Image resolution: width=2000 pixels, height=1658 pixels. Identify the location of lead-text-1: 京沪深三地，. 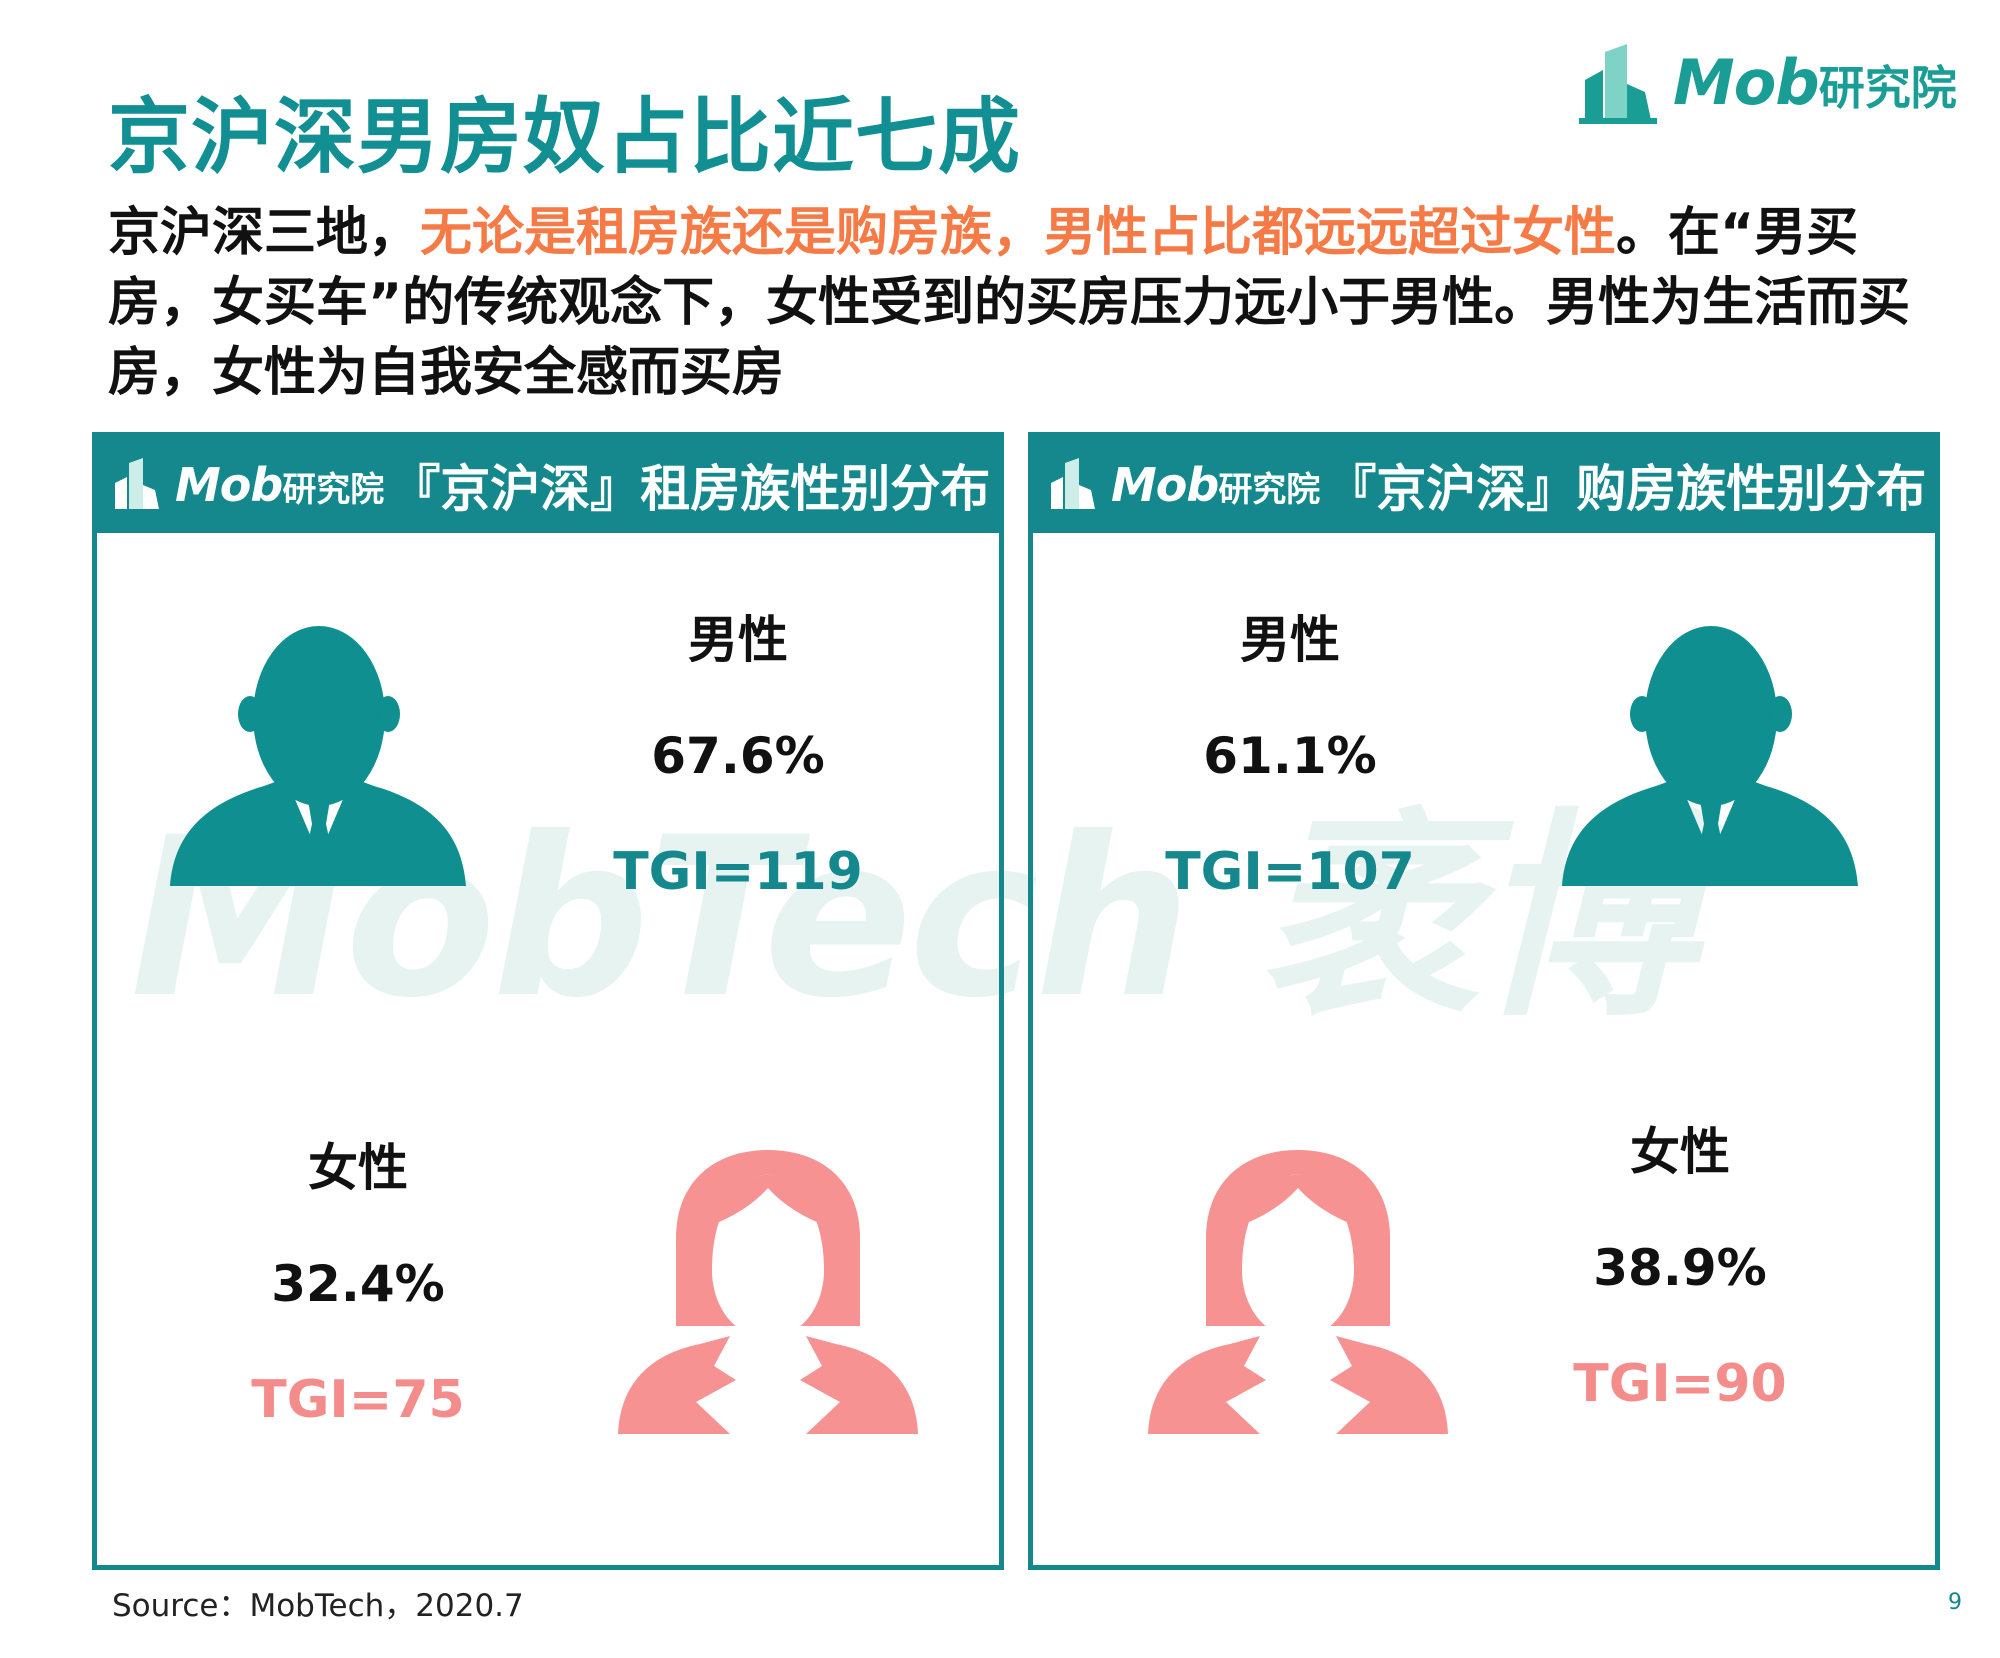
(264, 233).